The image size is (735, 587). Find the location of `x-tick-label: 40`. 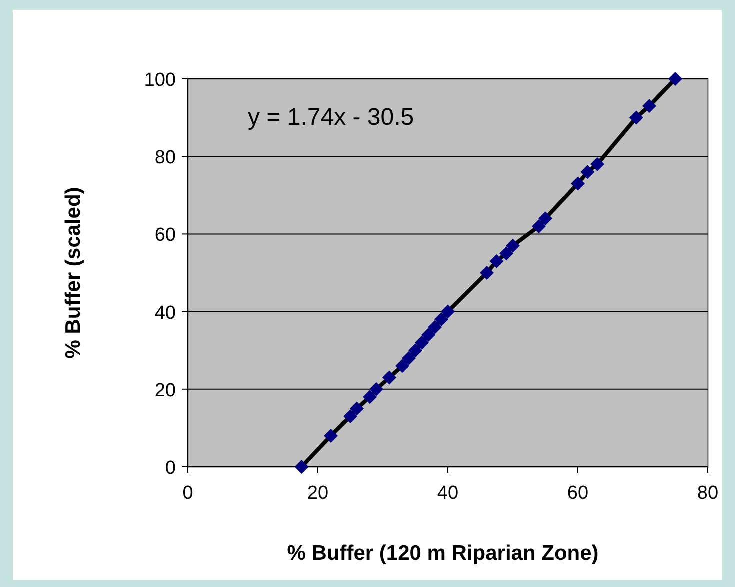

x-tick-label: 40 is located at coordinates (448, 493).